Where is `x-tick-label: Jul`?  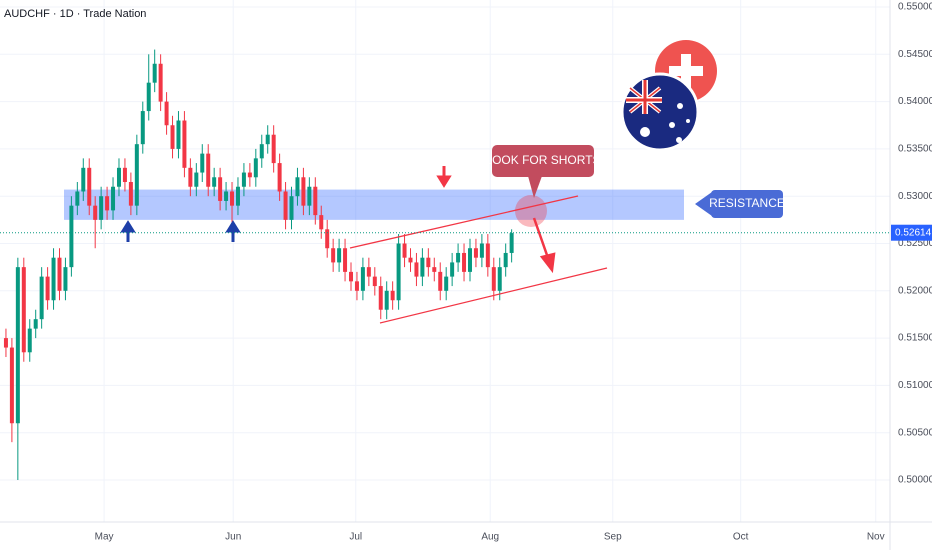 x-tick-label: Jul is located at coordinates (355, 537).